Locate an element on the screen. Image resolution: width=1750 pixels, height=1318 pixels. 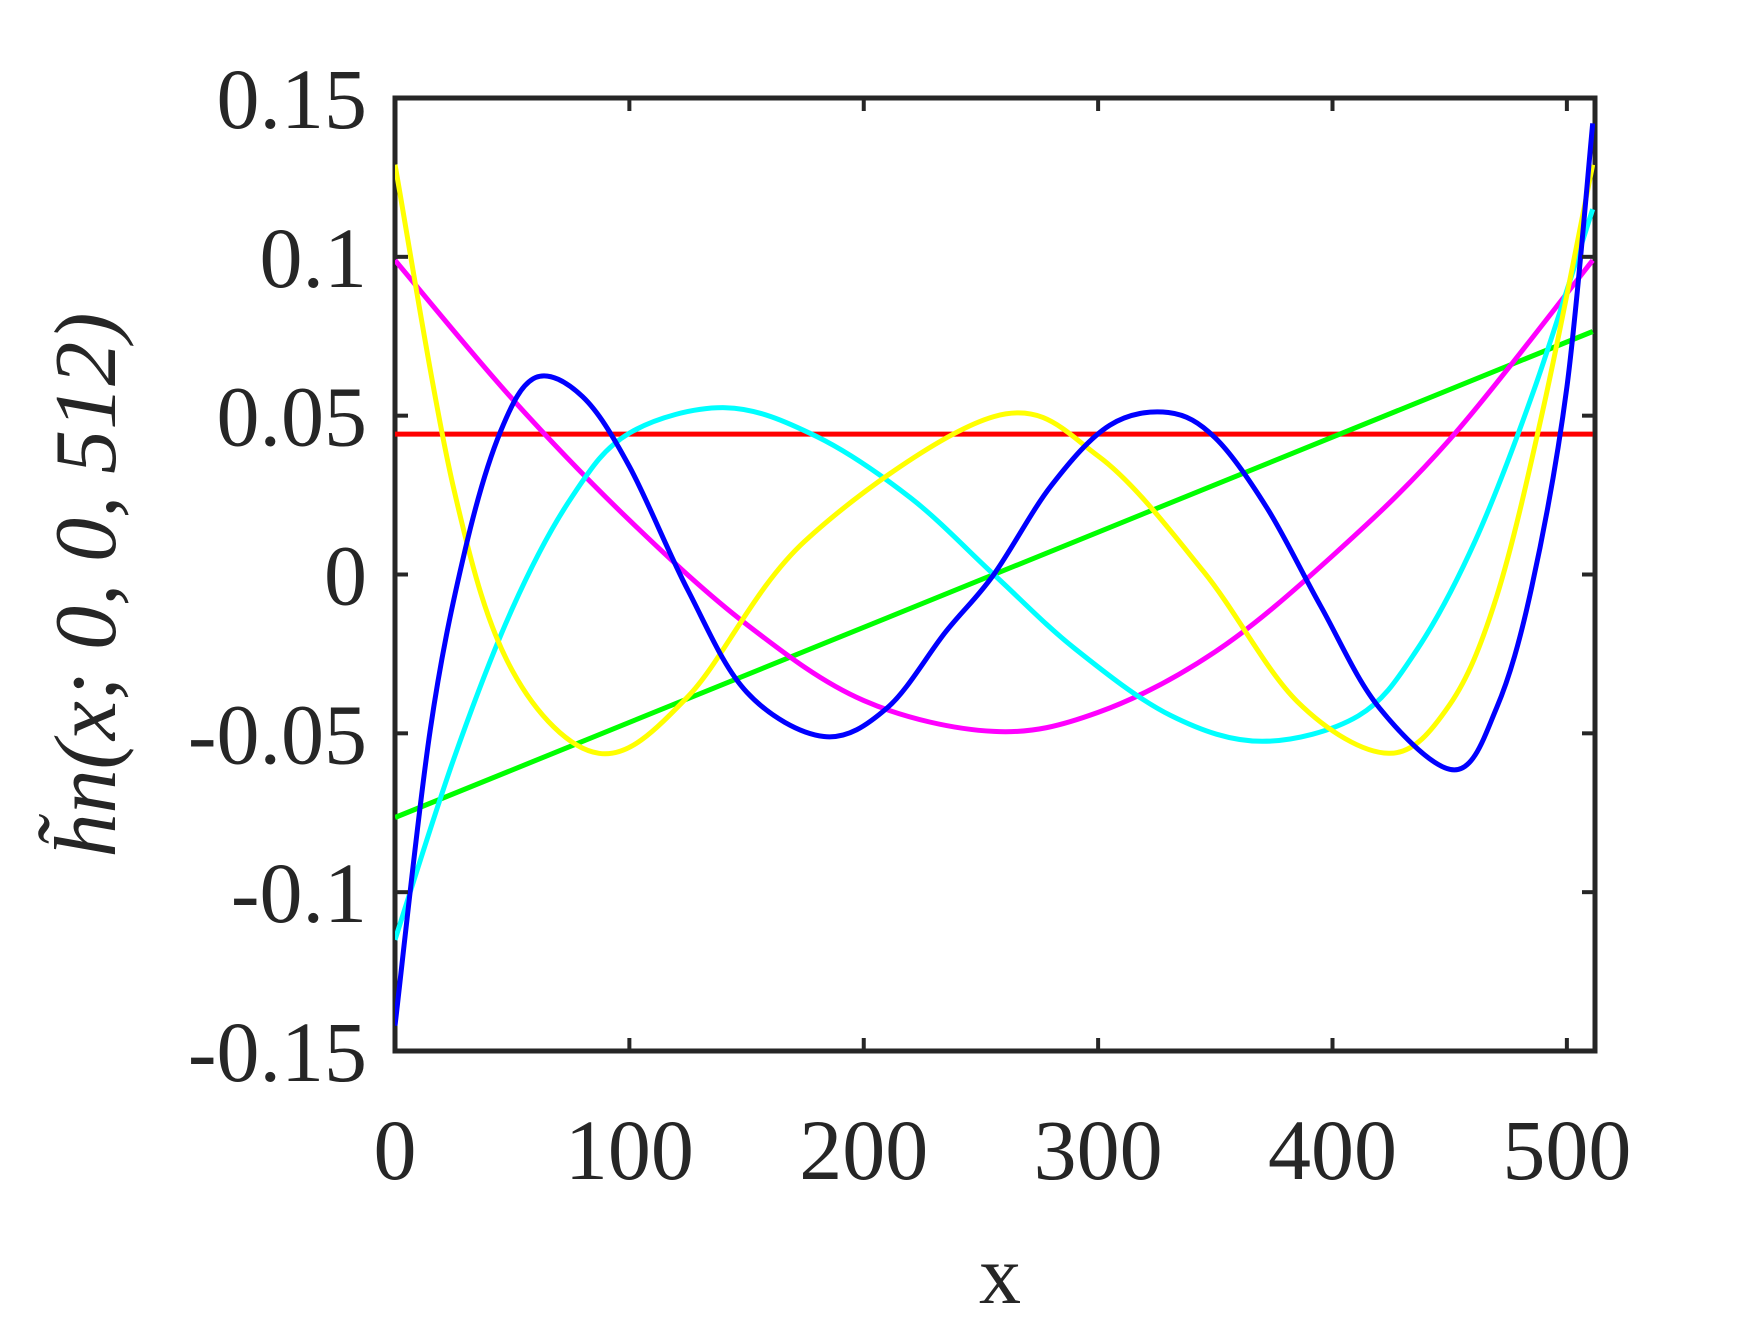
y-tick-label: -0.15 is located at coordinates (277, 1052).